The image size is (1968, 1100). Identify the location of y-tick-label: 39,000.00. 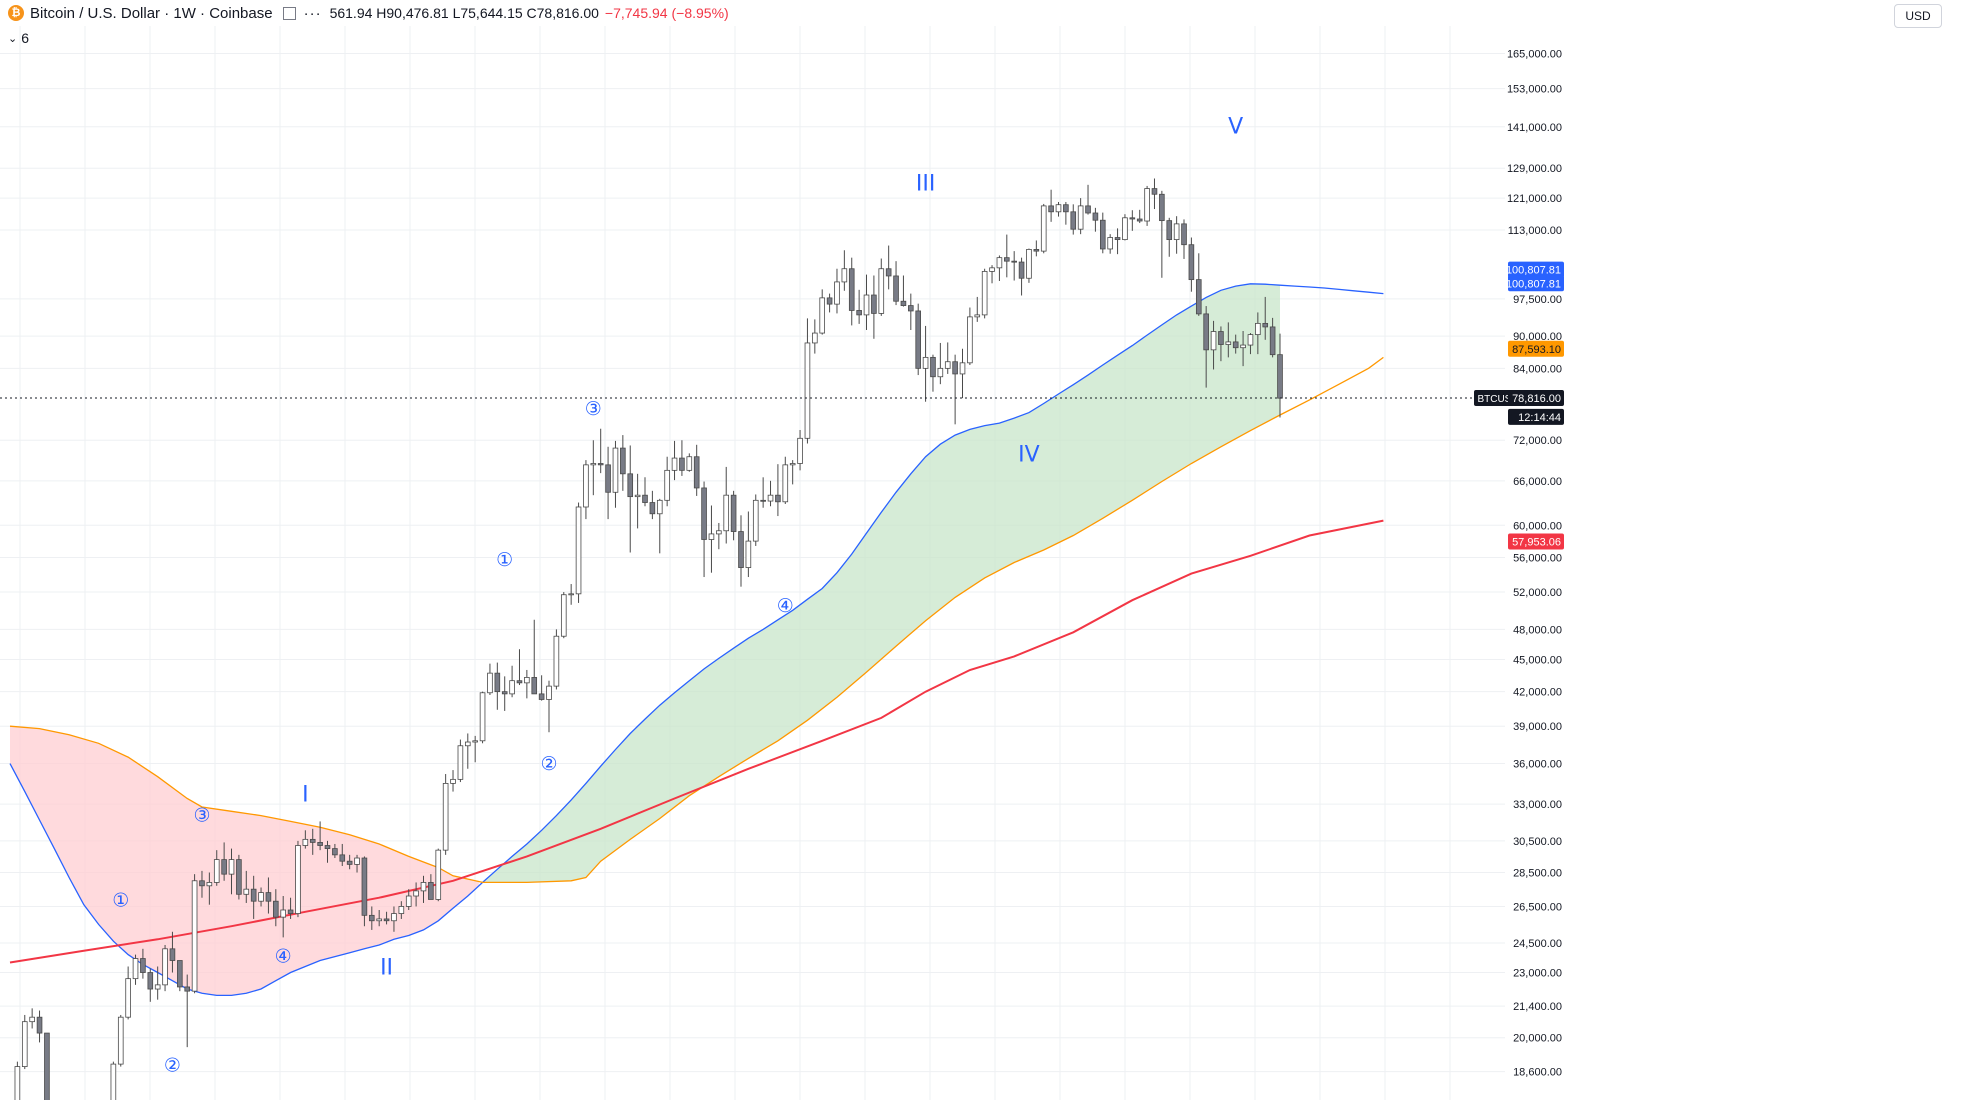
(1537, 727).